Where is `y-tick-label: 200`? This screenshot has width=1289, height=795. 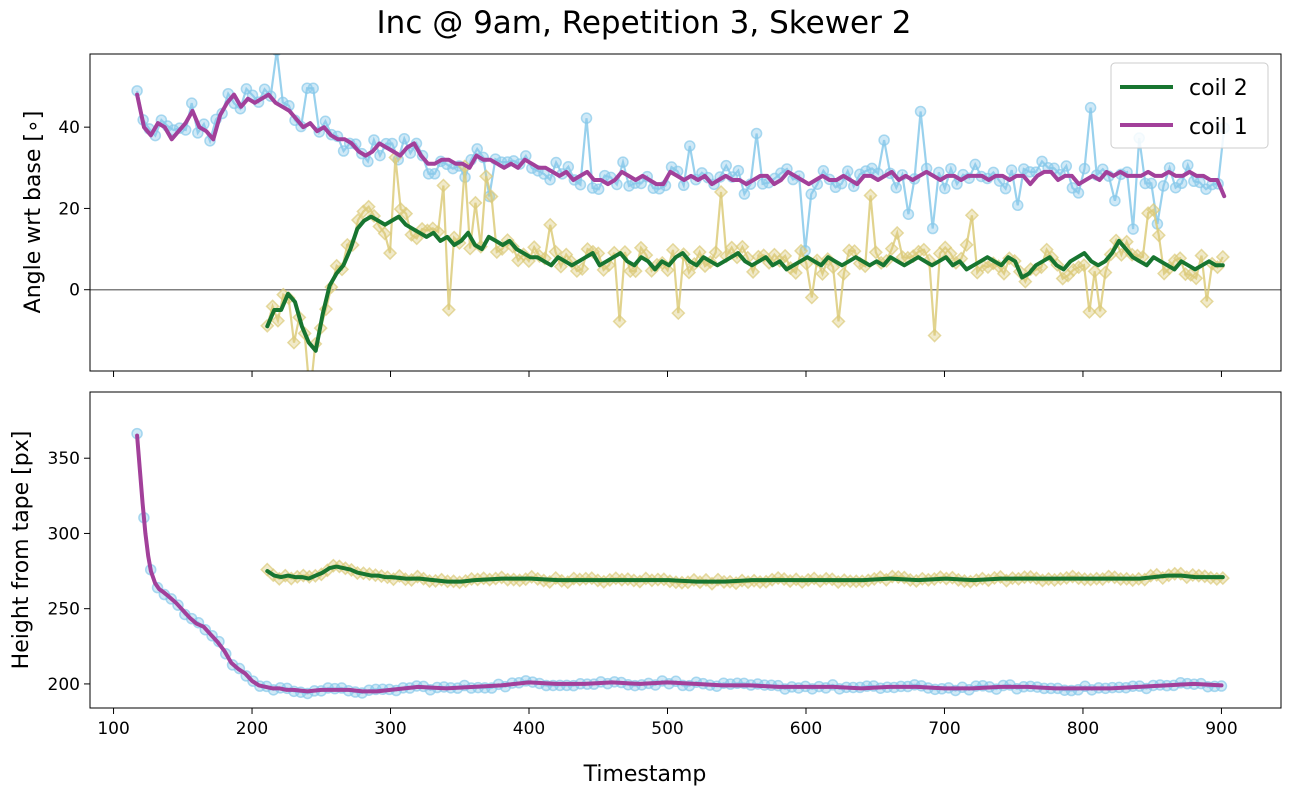 y-tick-label: 200 is located at coordinates (64, 685).